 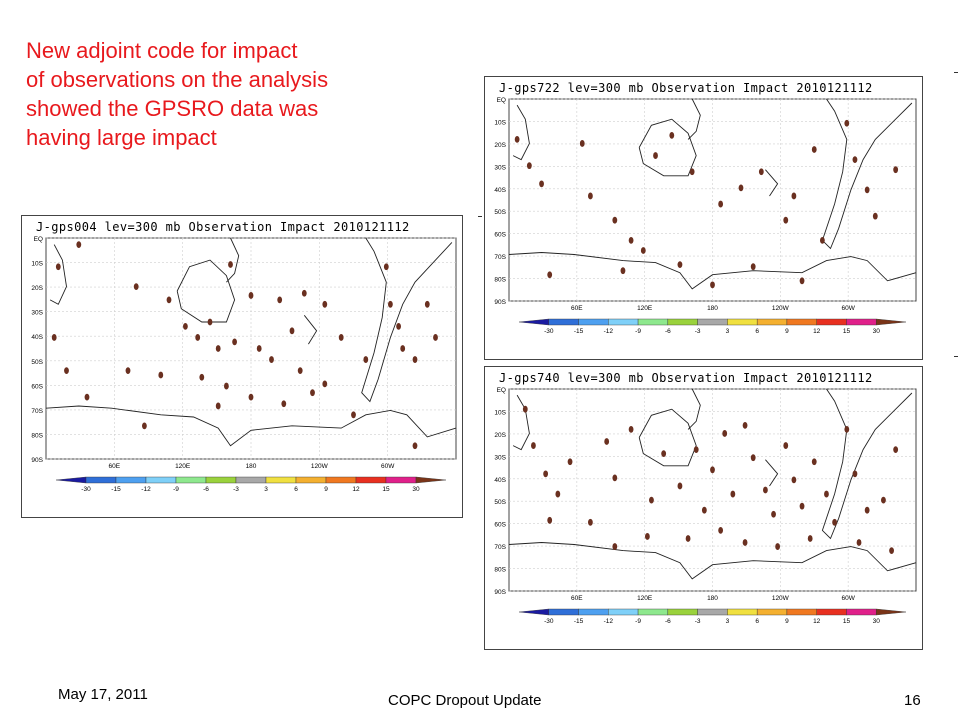 What do you see at coordinates (645, 598) in the screenshot?
I see `lon-tick-label: 120E` at bounding box center [645, 598].